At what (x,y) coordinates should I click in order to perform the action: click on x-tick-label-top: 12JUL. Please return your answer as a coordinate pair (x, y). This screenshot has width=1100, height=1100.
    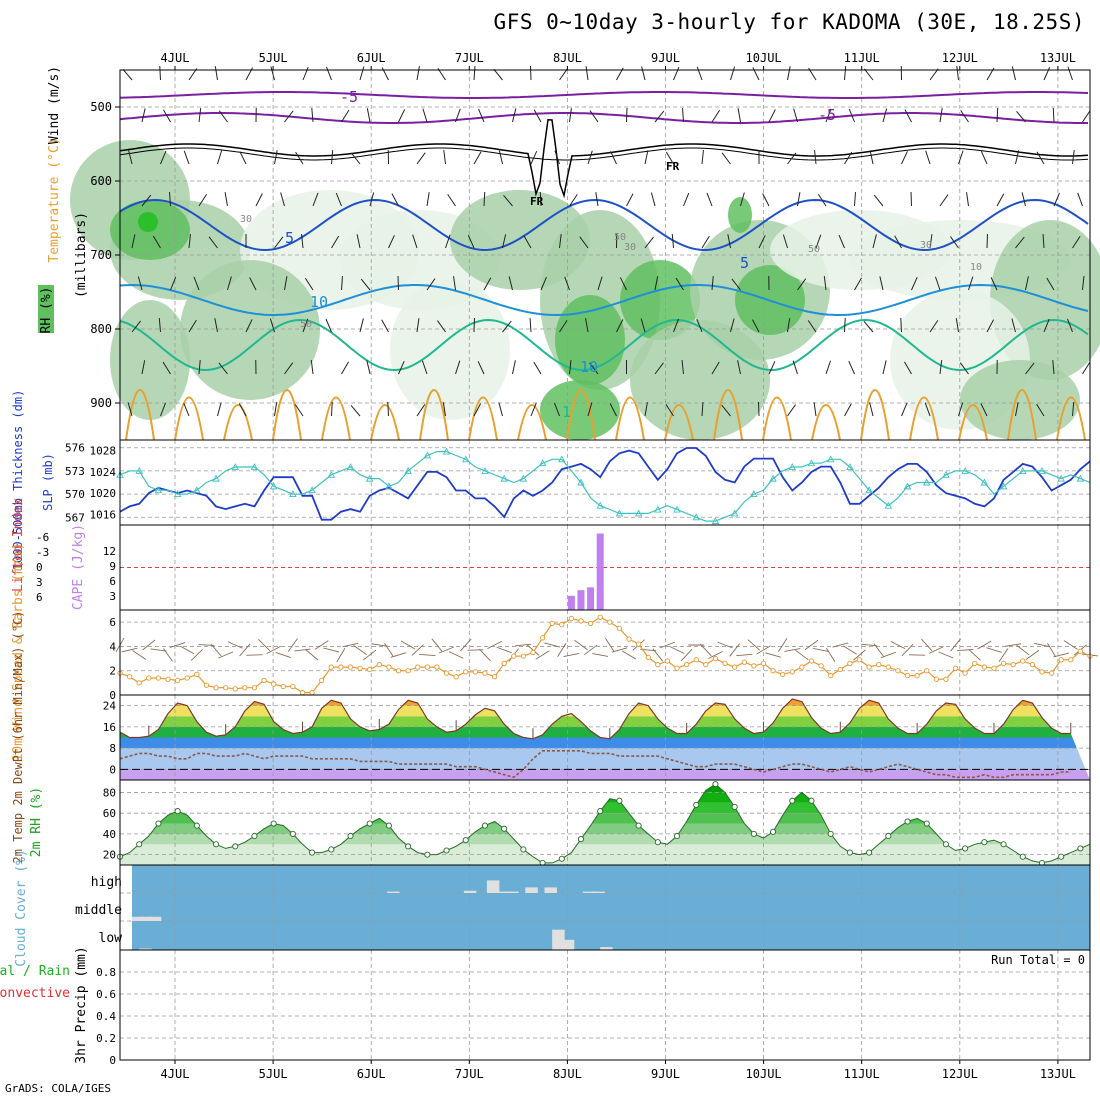
    Looking at the image, I should click on (960, 58).